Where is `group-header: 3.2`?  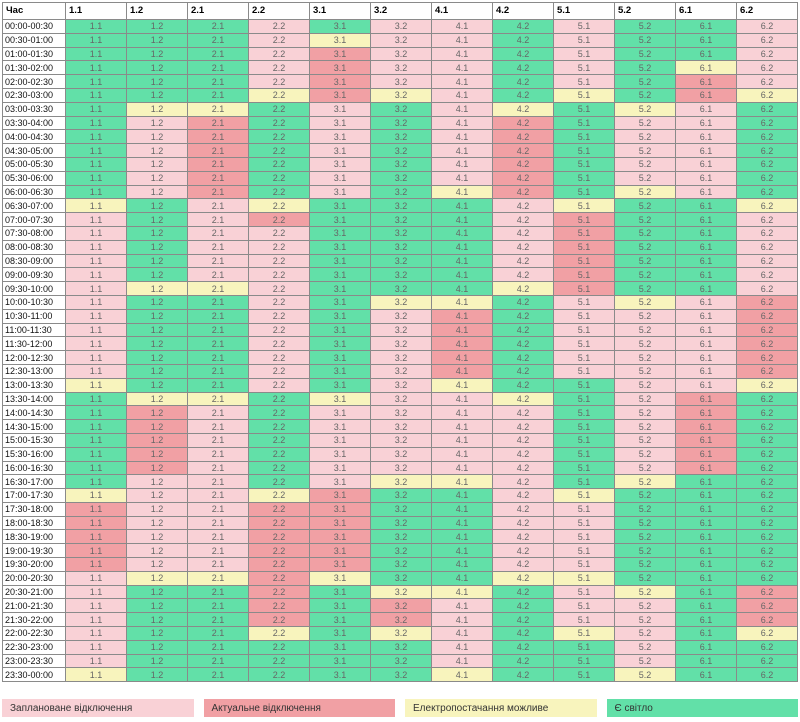
group-header: 3.2 is located at coordinates (401, 11).